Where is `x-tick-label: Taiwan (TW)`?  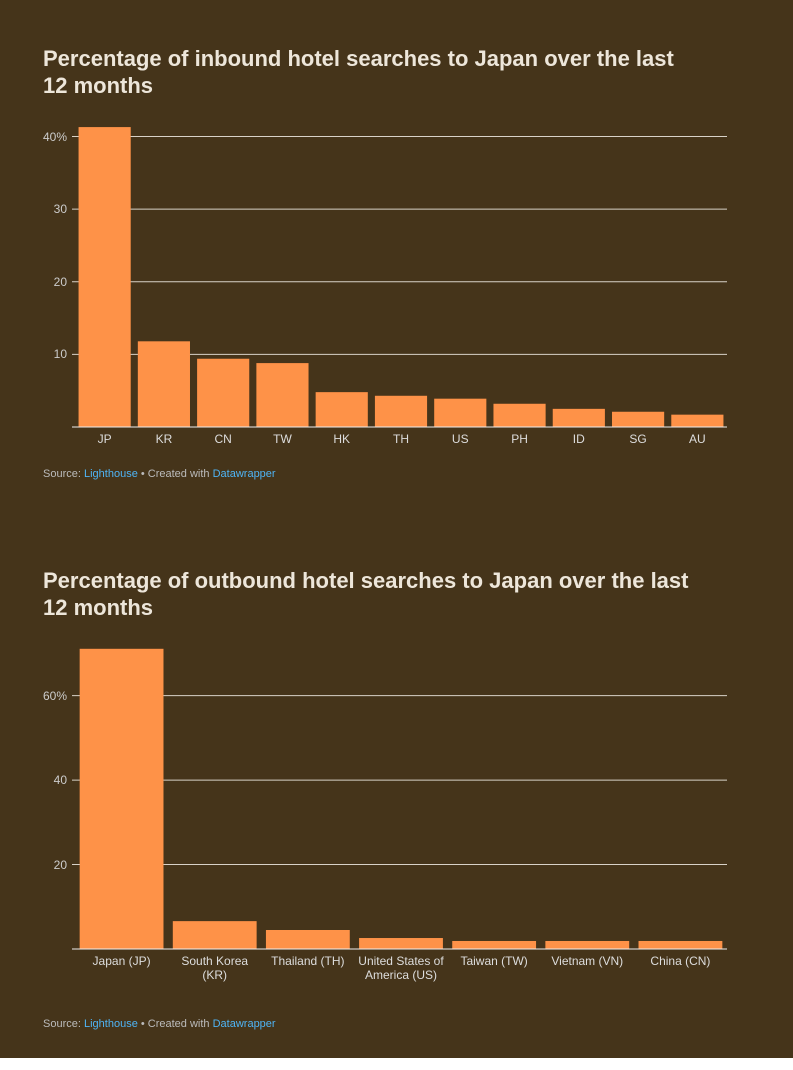
x-tick-label: Taiwan (TW) is located at coordinates (494, 961).